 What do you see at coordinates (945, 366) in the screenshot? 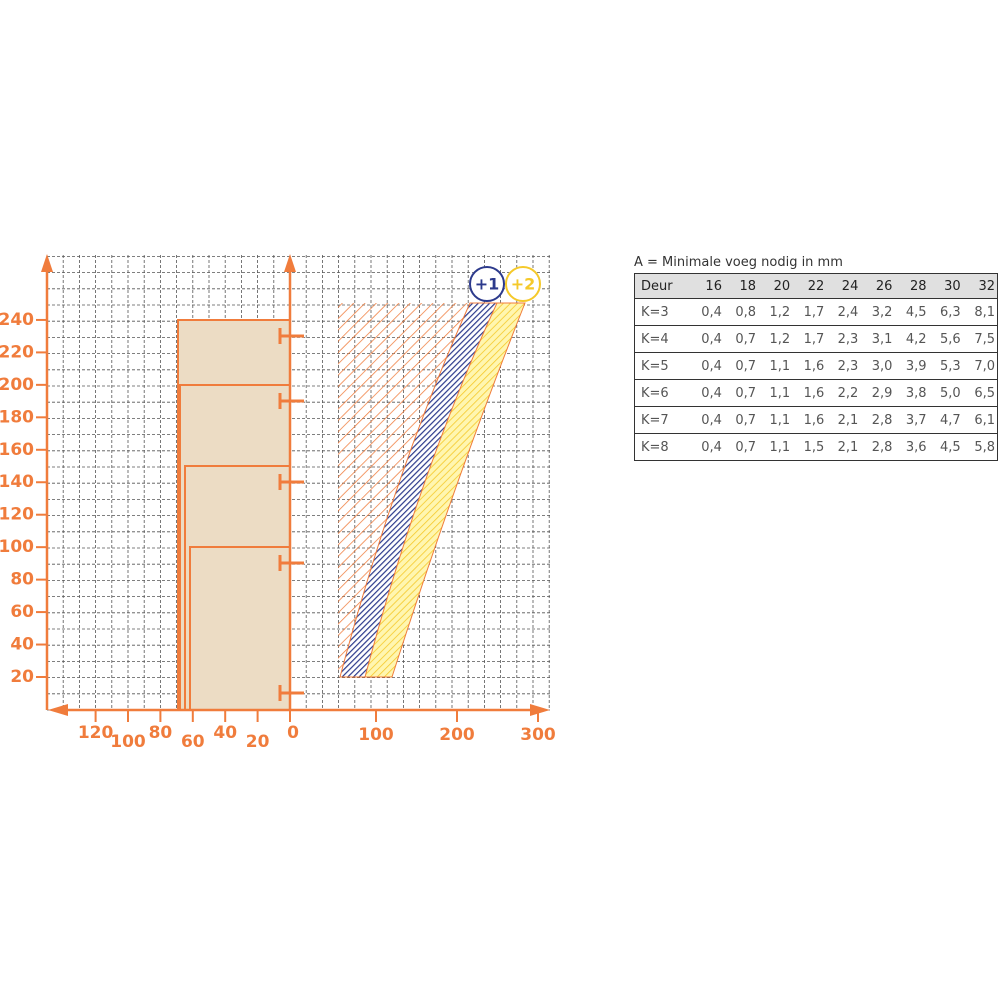
I see `table-cell: 5,3` at bounding box center [945, 366].